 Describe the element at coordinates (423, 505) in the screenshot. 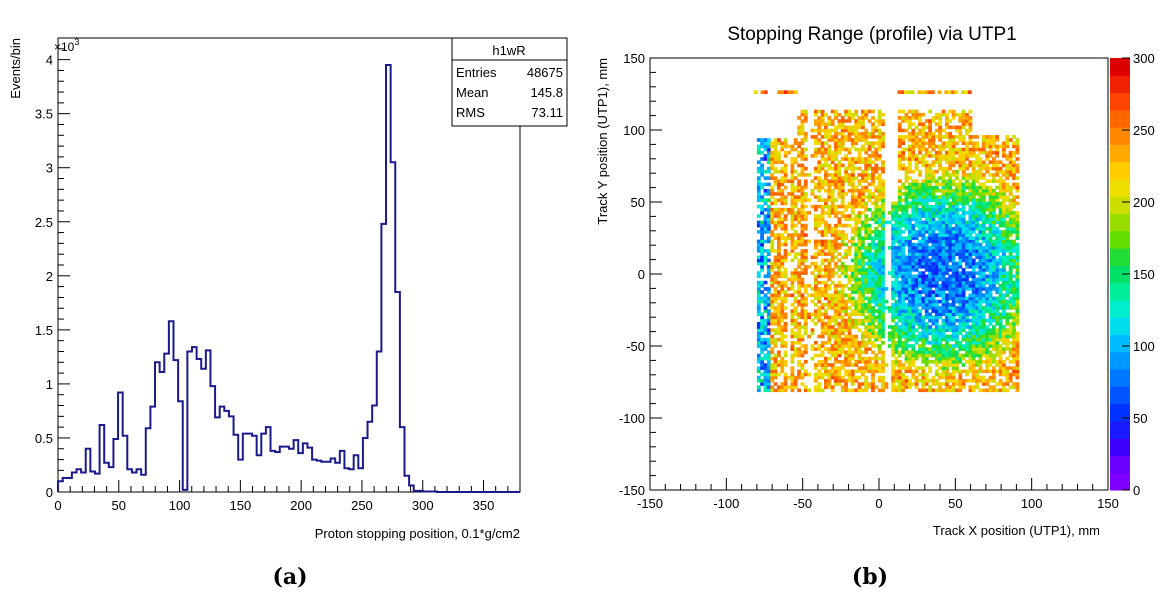

I see `x-tick-label: 300` at that location.